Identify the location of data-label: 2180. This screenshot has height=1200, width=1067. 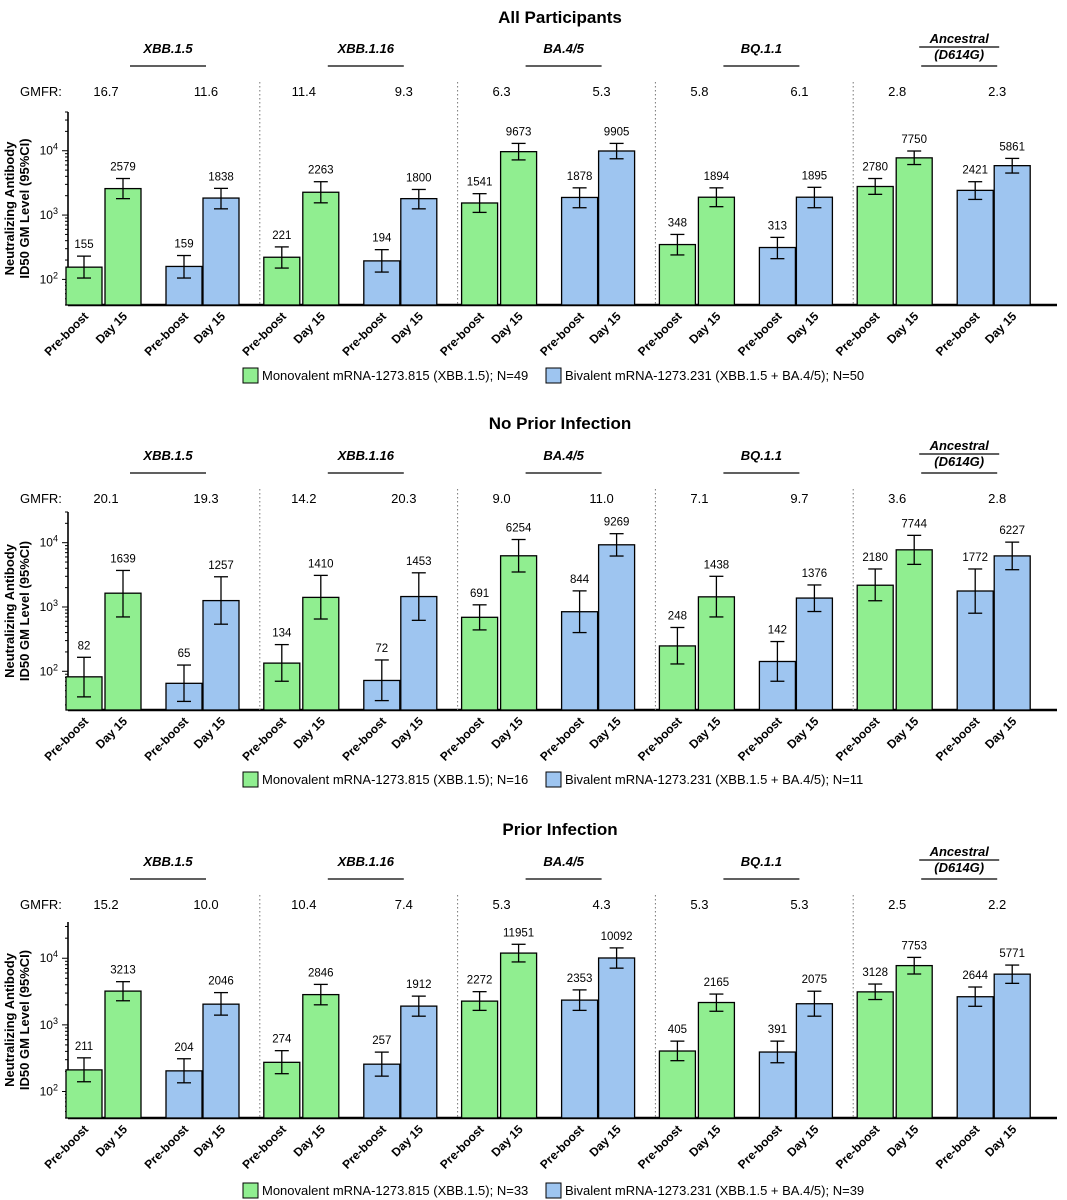
(875, 558).